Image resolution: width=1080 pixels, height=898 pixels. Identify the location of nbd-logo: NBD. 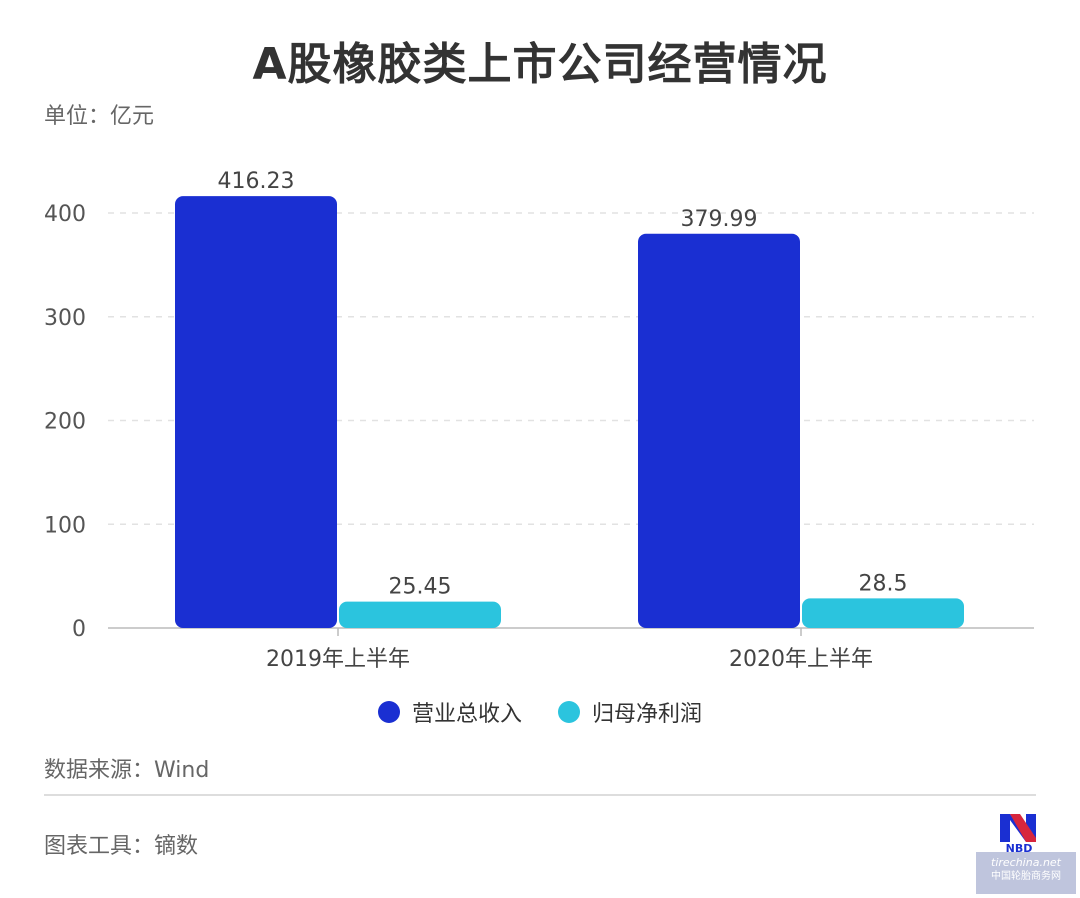
(1018, 834).